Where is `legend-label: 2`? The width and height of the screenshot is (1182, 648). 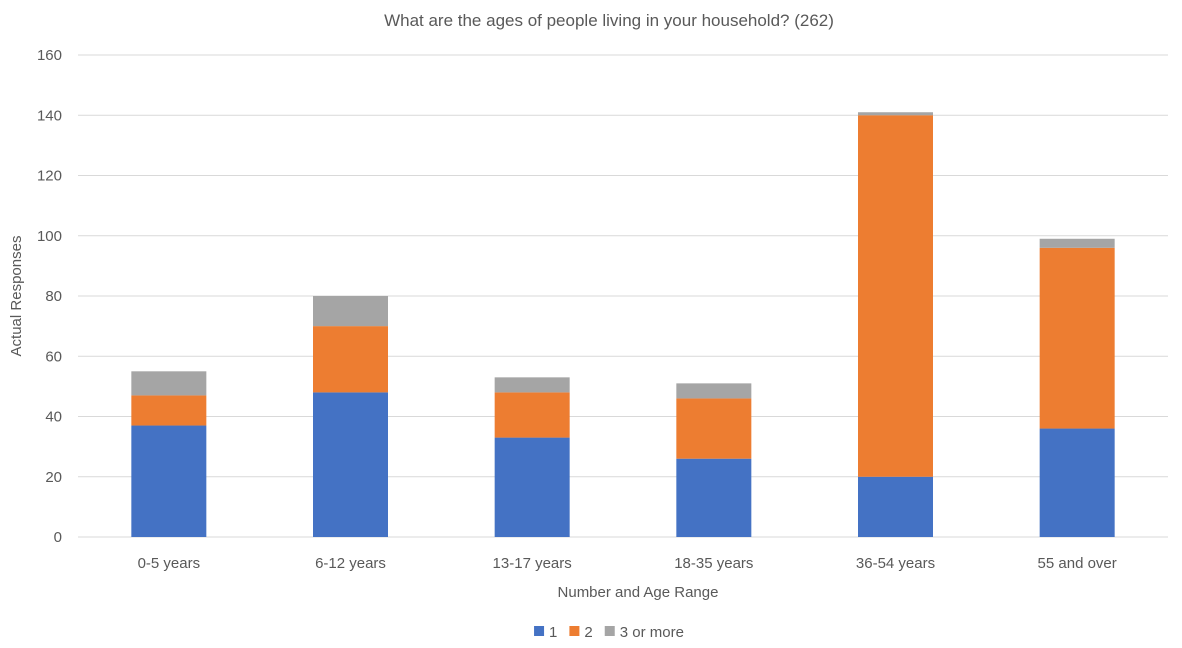
legend-label: 2 is located at coordinates (588, 632).